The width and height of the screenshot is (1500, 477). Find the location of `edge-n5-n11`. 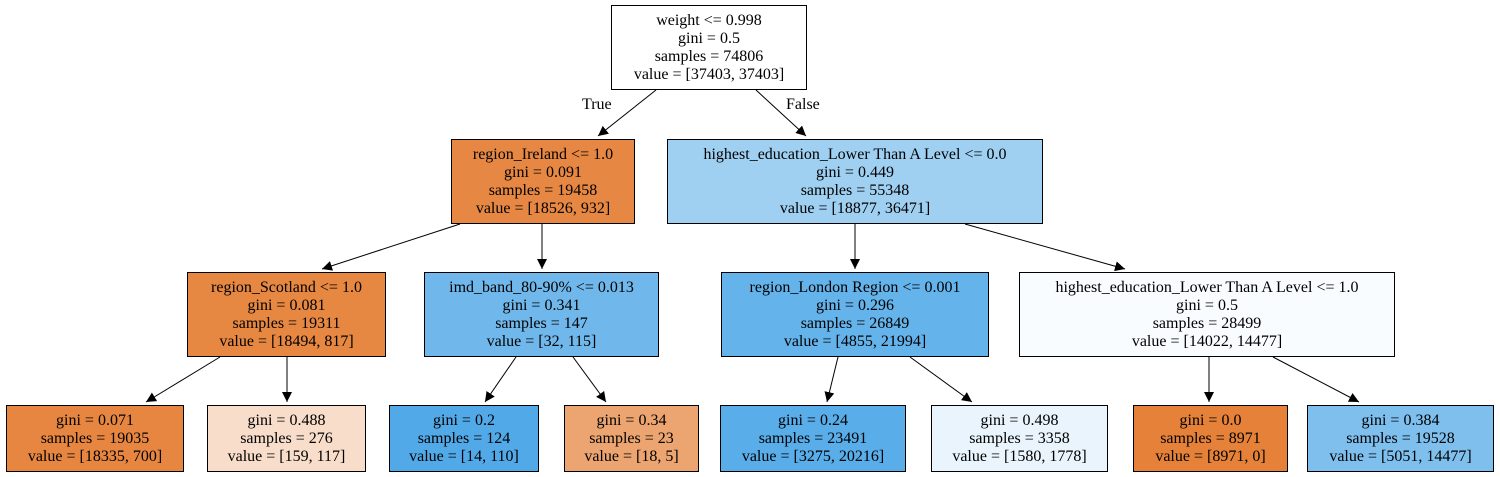

edge-n5-n11 is located at coordinates (831, 379).